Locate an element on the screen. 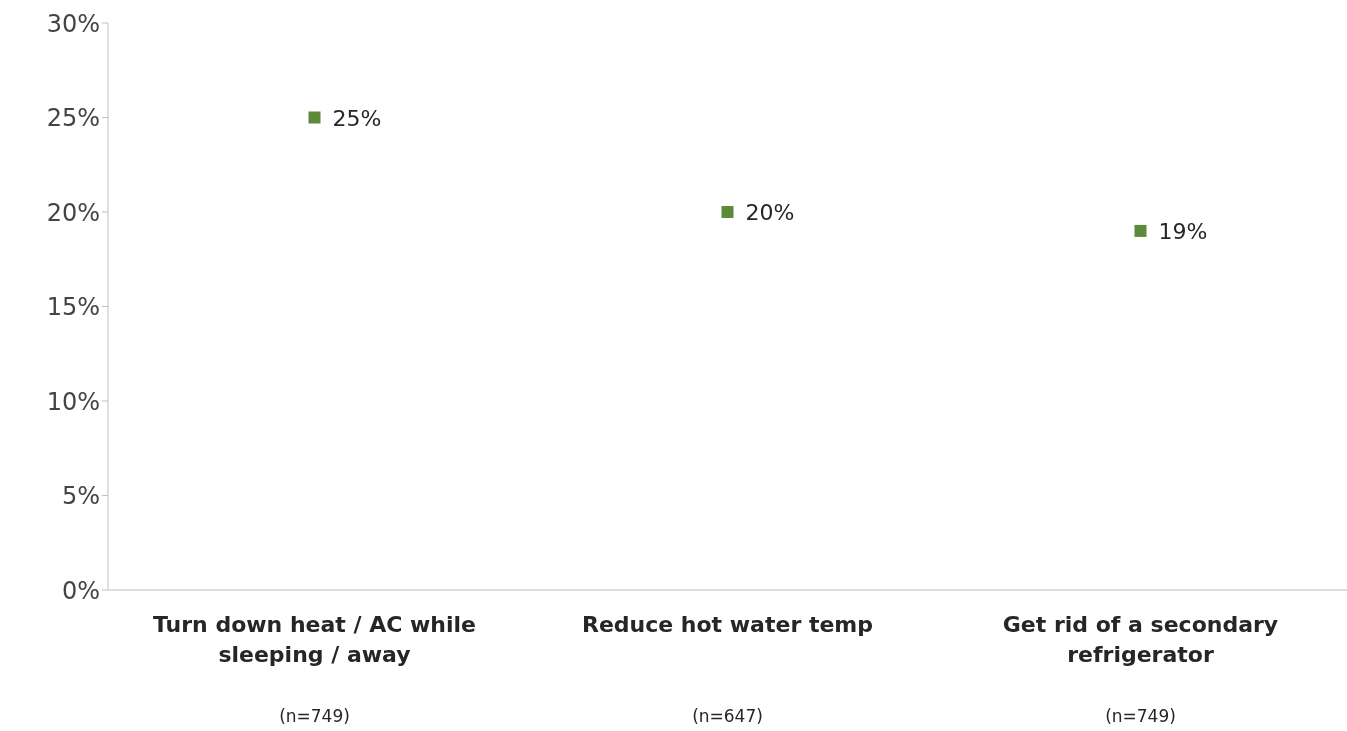  x-tick-label: Reduce hot water temp is located at coordinates (727, 624).